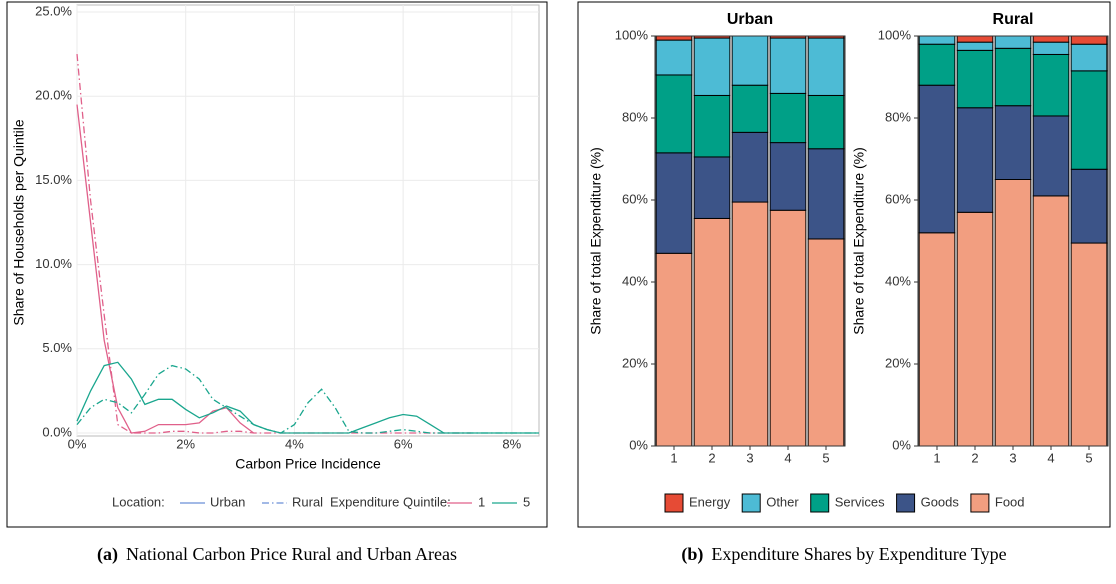  I want to click on legend-label: Other, so click(782, 501).